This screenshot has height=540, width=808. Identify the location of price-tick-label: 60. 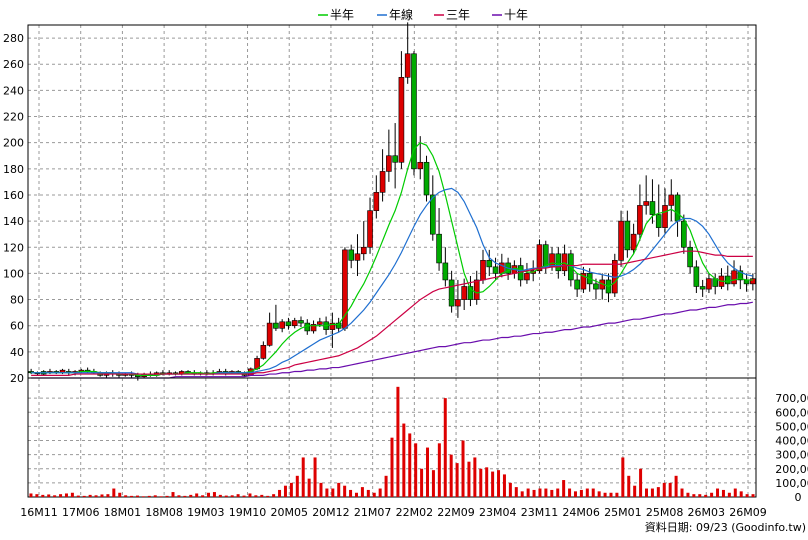
(17, 326).